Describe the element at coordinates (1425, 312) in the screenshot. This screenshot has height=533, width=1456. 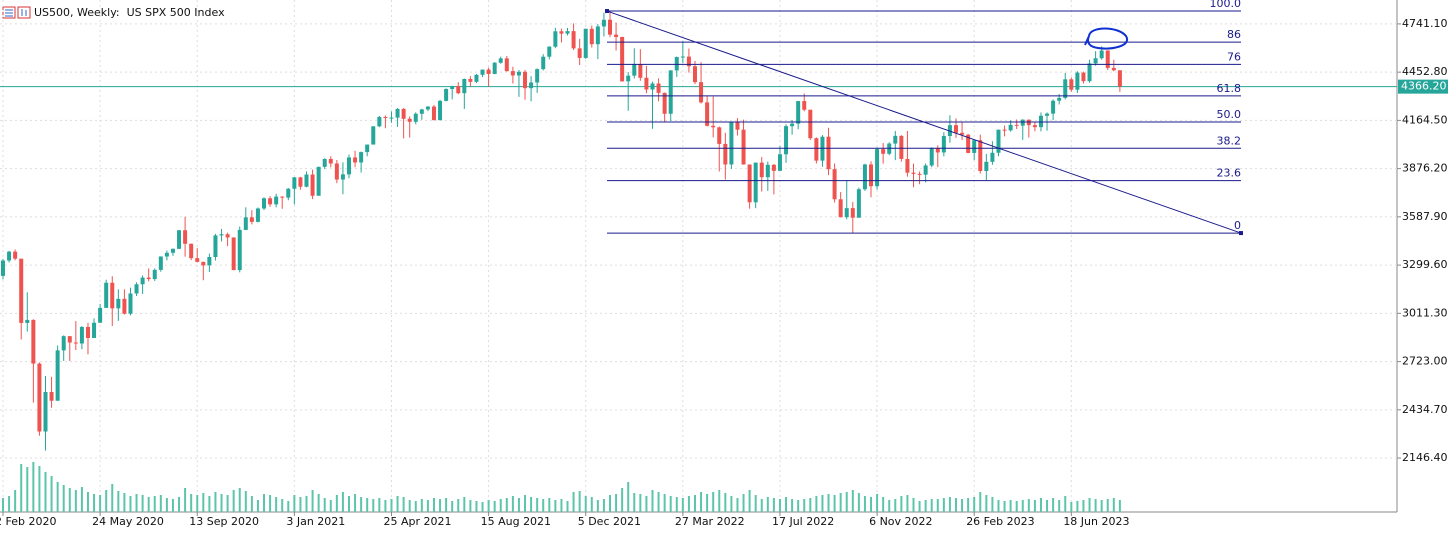
I see `y-tick-label: 3011.30` at that location.